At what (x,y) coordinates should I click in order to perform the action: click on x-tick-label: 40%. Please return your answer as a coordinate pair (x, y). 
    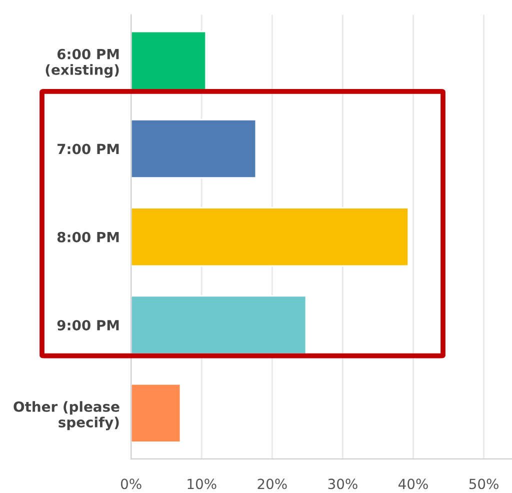
    Looking at the image, I should click on (413, 484).